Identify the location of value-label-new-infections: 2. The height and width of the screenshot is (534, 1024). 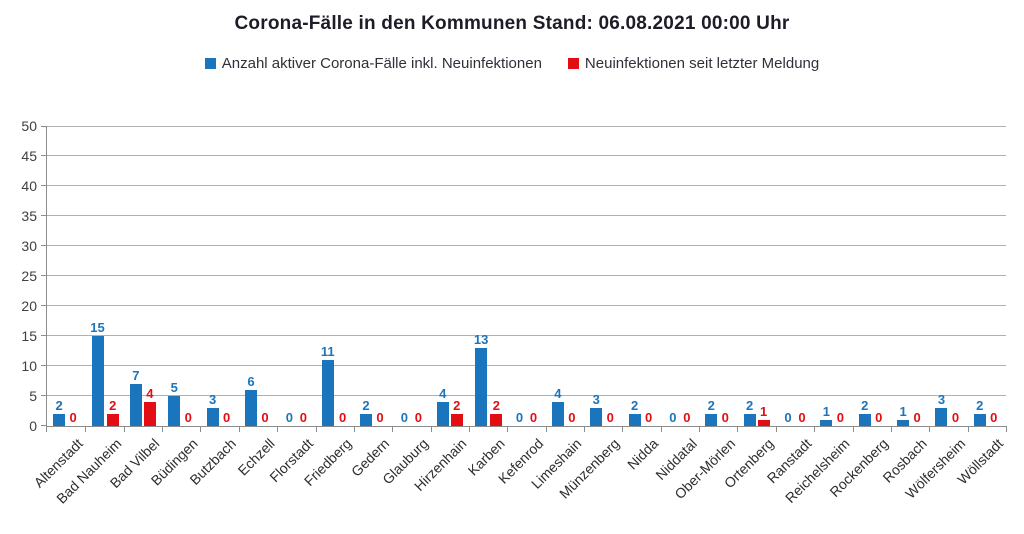
(457, 405).